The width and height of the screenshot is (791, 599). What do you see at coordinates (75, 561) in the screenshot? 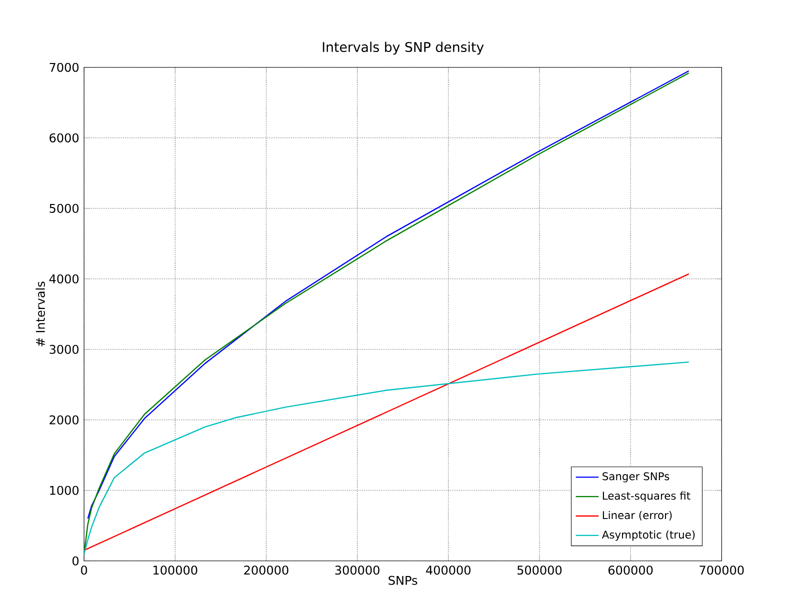
I see `y-tick-label: 0` at bounding box center [75, 561].